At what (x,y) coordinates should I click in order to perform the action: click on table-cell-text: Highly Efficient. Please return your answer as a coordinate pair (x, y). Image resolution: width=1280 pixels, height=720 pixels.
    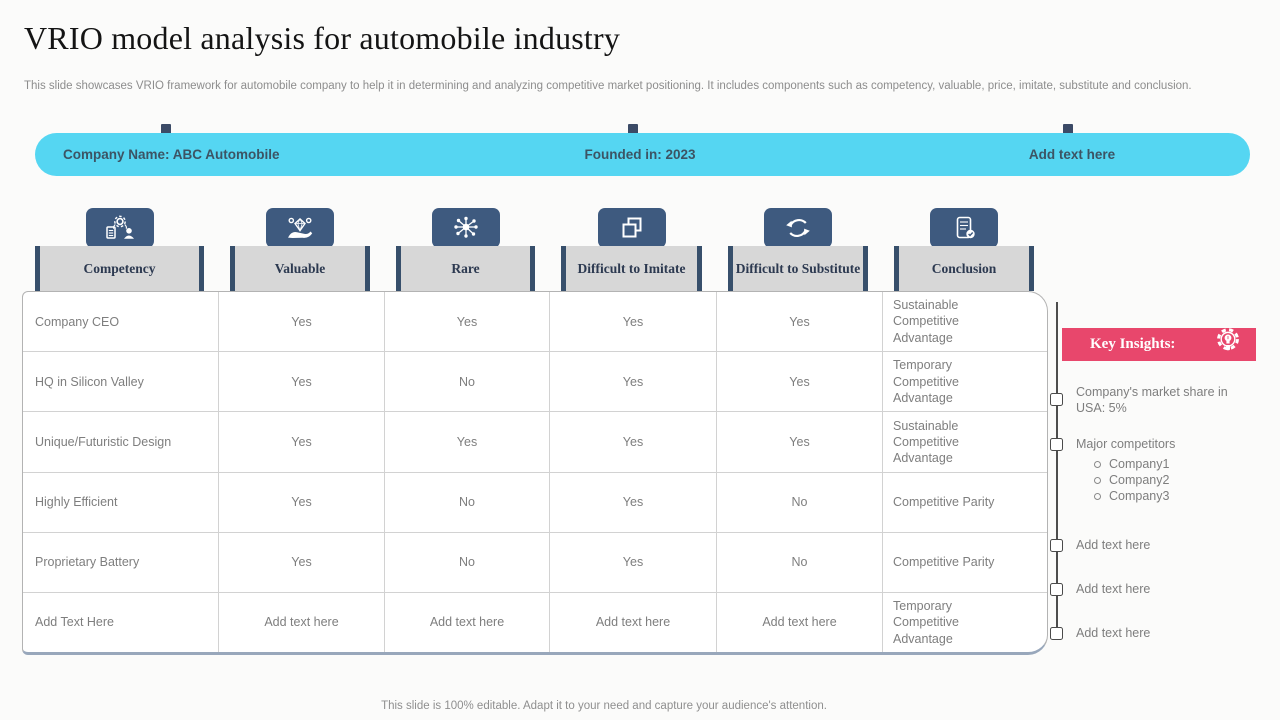
    Looking at the image, I should click on (76, 502).